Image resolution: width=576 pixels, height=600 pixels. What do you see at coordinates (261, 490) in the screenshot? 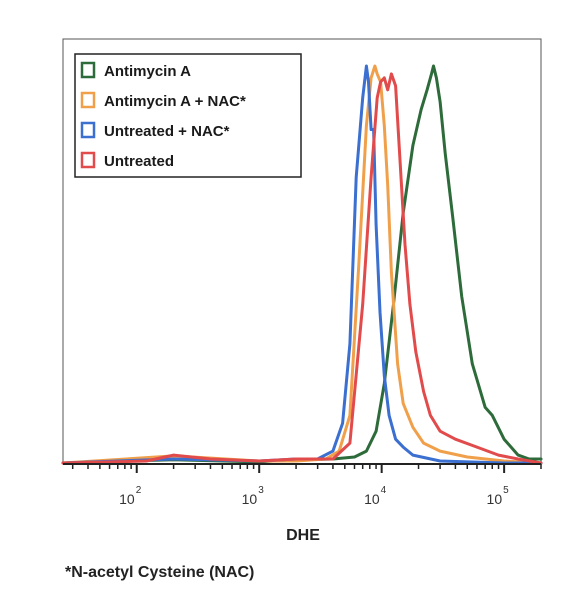
I see `x-tick-exponent-2: 3` at bounding box center [261, 490].